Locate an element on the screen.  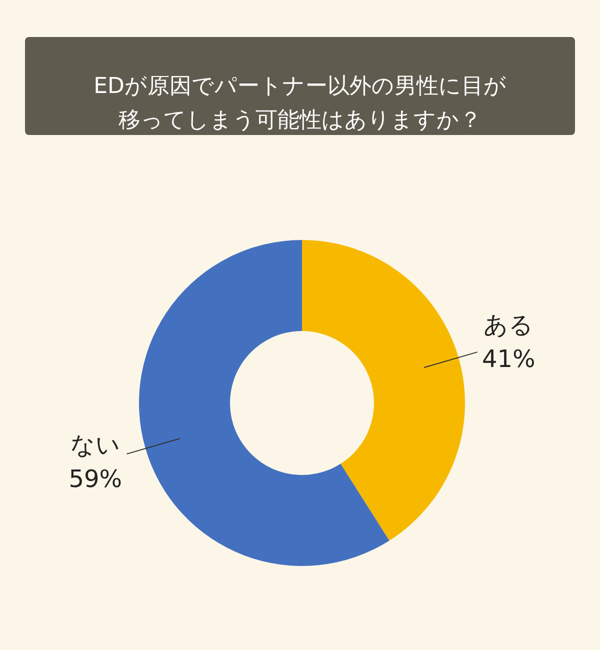
chart-title: EDが原因でパートナー以外の男性に目が移ってしまう可能性はありますか？ is located at coordinates (300, 103).